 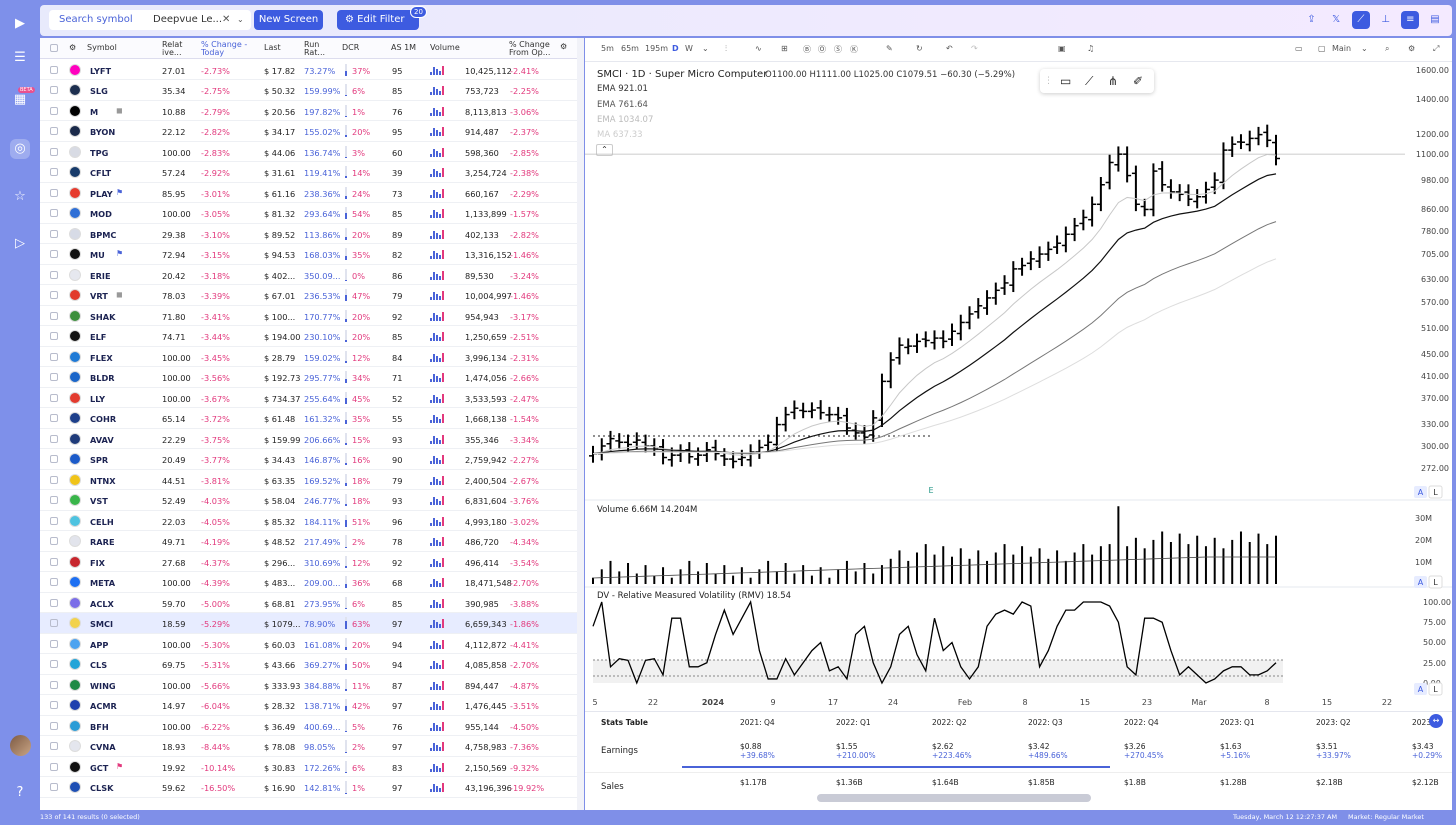 What do you see at coordinates (1062, 48) in the screenshot?
I see `camera-icon: ▣` at bounding box center [1062, 48].